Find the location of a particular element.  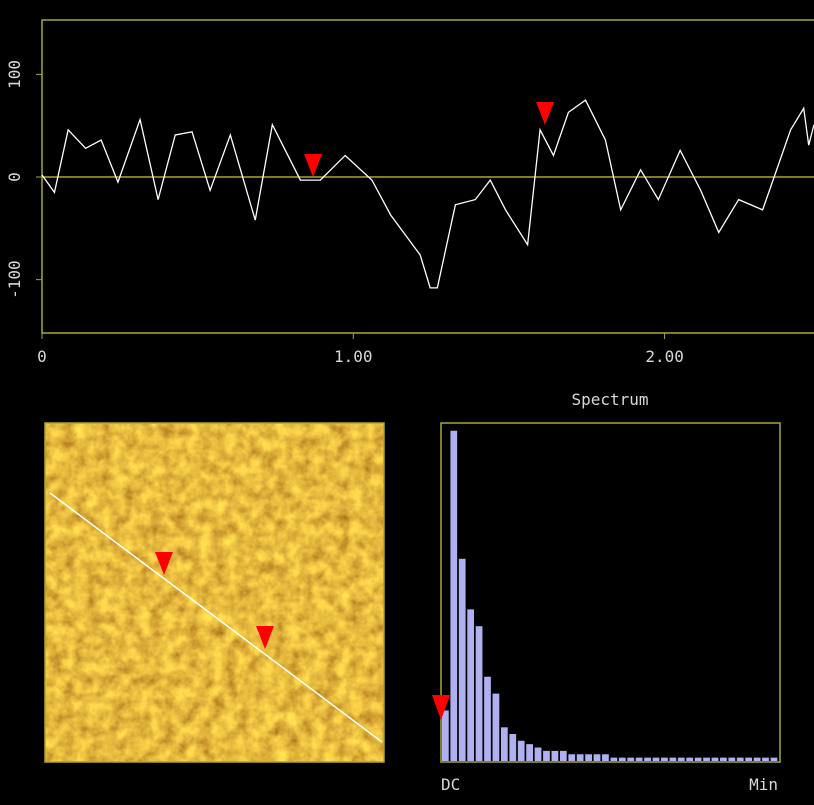

x-tick-label: 0 is located at coordinates (42, 356).